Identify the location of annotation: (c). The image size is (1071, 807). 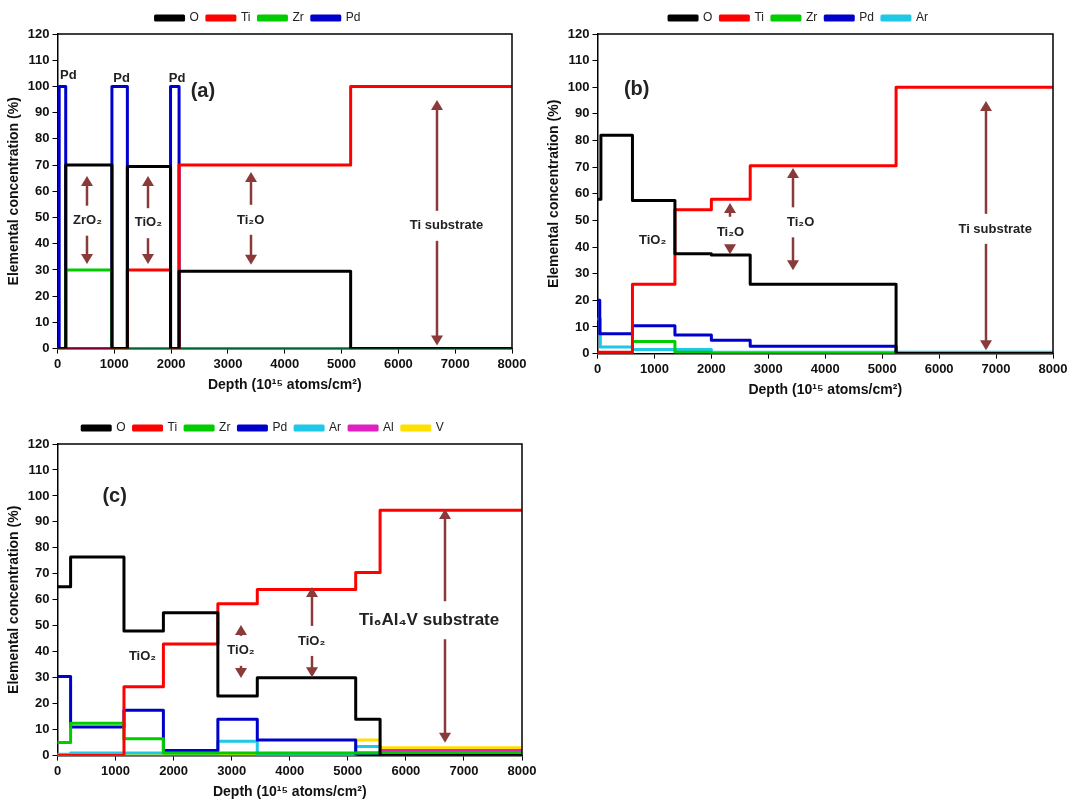
(114, 494).